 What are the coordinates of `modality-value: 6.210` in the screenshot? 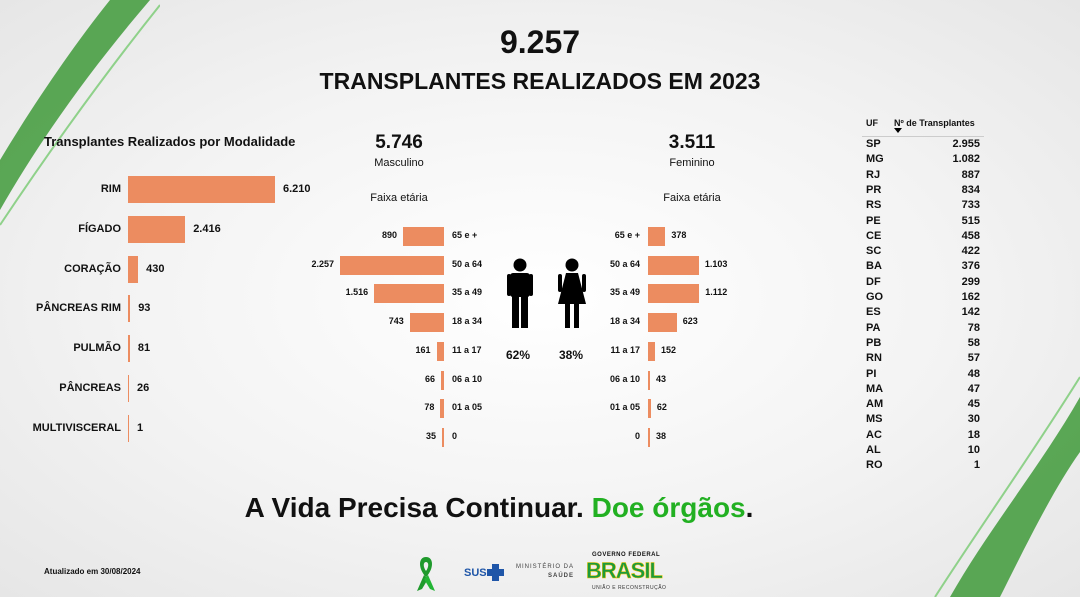 It's located at (297, 189).